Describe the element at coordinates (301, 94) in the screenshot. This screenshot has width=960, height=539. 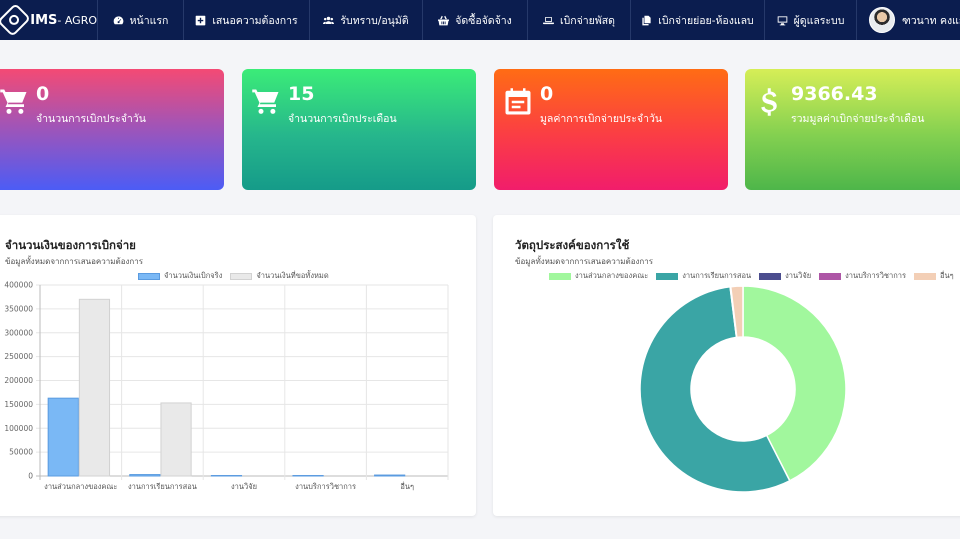
I see `stat-value: 15` at that location.